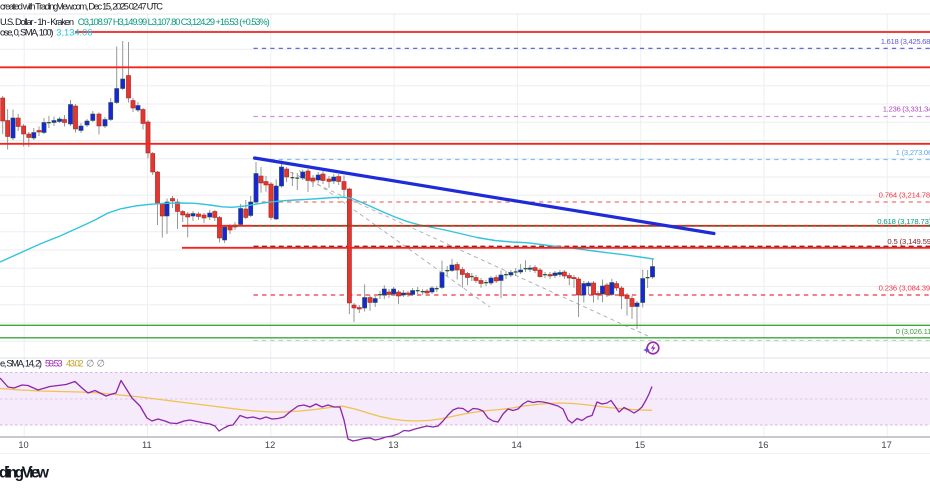 This screenshot has width=930, height=488. What do you see at coordinates (906, 109) in the screenshot?
I see `svg-text: 1.236 (3,331.34)` at bounding box center [906, 109].